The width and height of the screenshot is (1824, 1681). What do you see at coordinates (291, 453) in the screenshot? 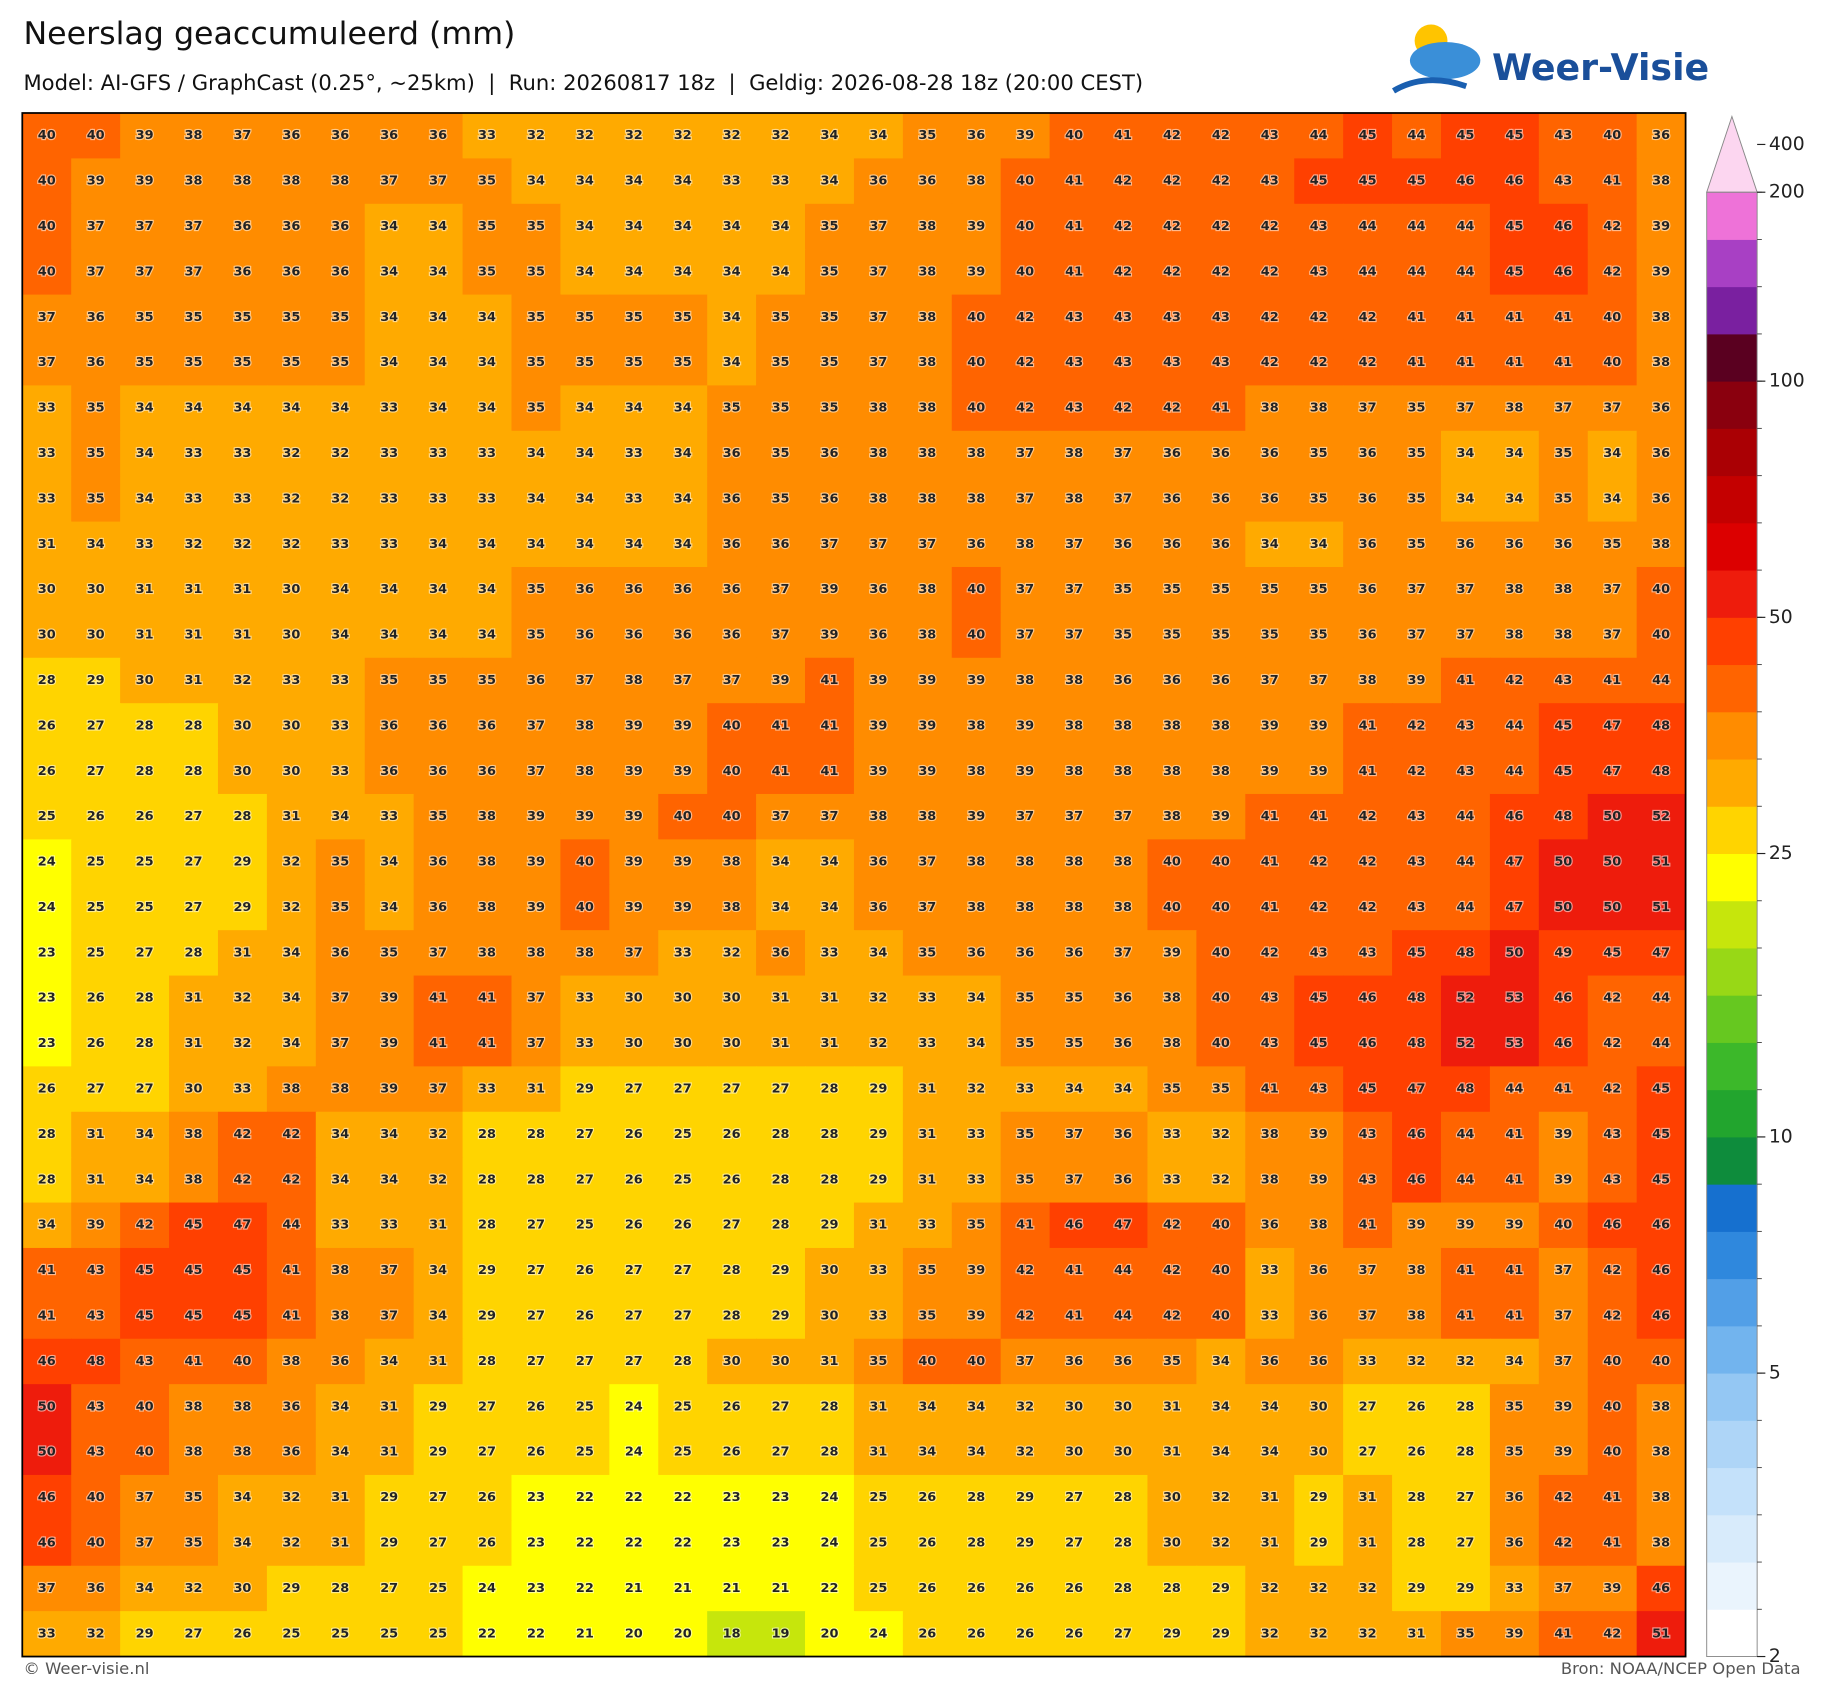
I see `precip-value: 32` at bounding box center [291, 453].